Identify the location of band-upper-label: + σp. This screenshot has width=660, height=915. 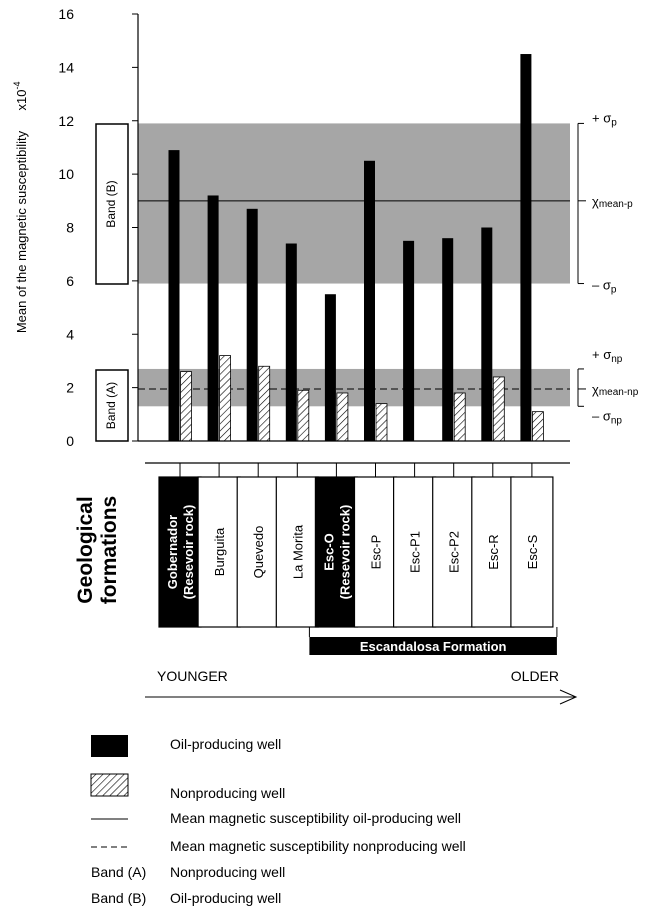
(604, 119).